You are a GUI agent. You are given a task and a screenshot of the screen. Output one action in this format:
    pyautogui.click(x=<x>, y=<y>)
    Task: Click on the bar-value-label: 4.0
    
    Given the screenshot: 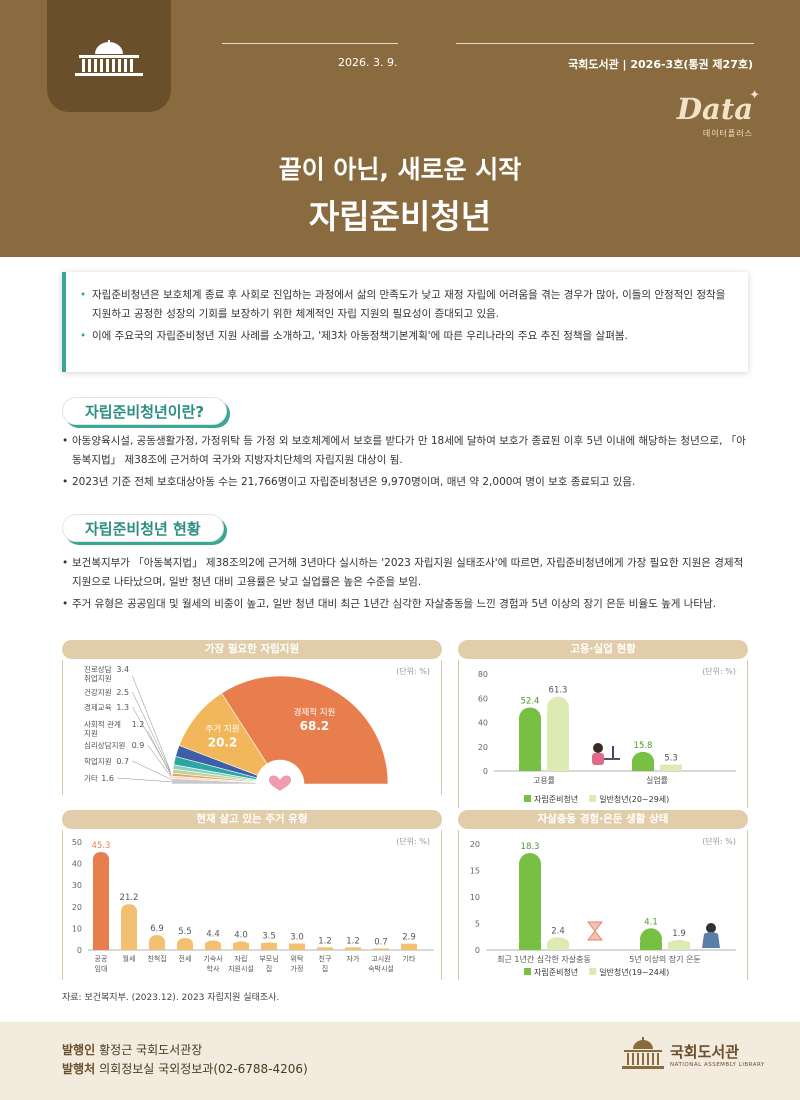 What is the action you would take?
    pyautogui.click(x=241, y=935)
    